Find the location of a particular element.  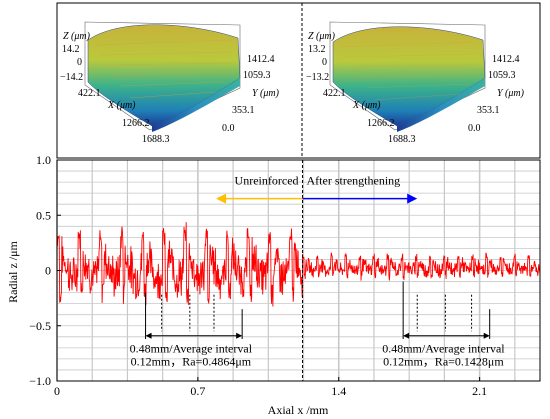

inset-right-y-tick-2: 353.1 is located at coordinates (488, 110).